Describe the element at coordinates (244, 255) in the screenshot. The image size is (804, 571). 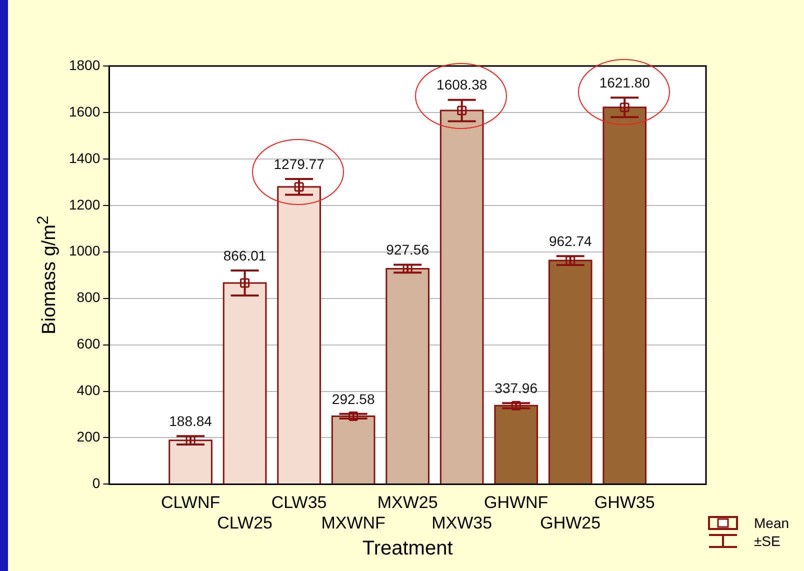
I see `data-label: 866.01` at that location.